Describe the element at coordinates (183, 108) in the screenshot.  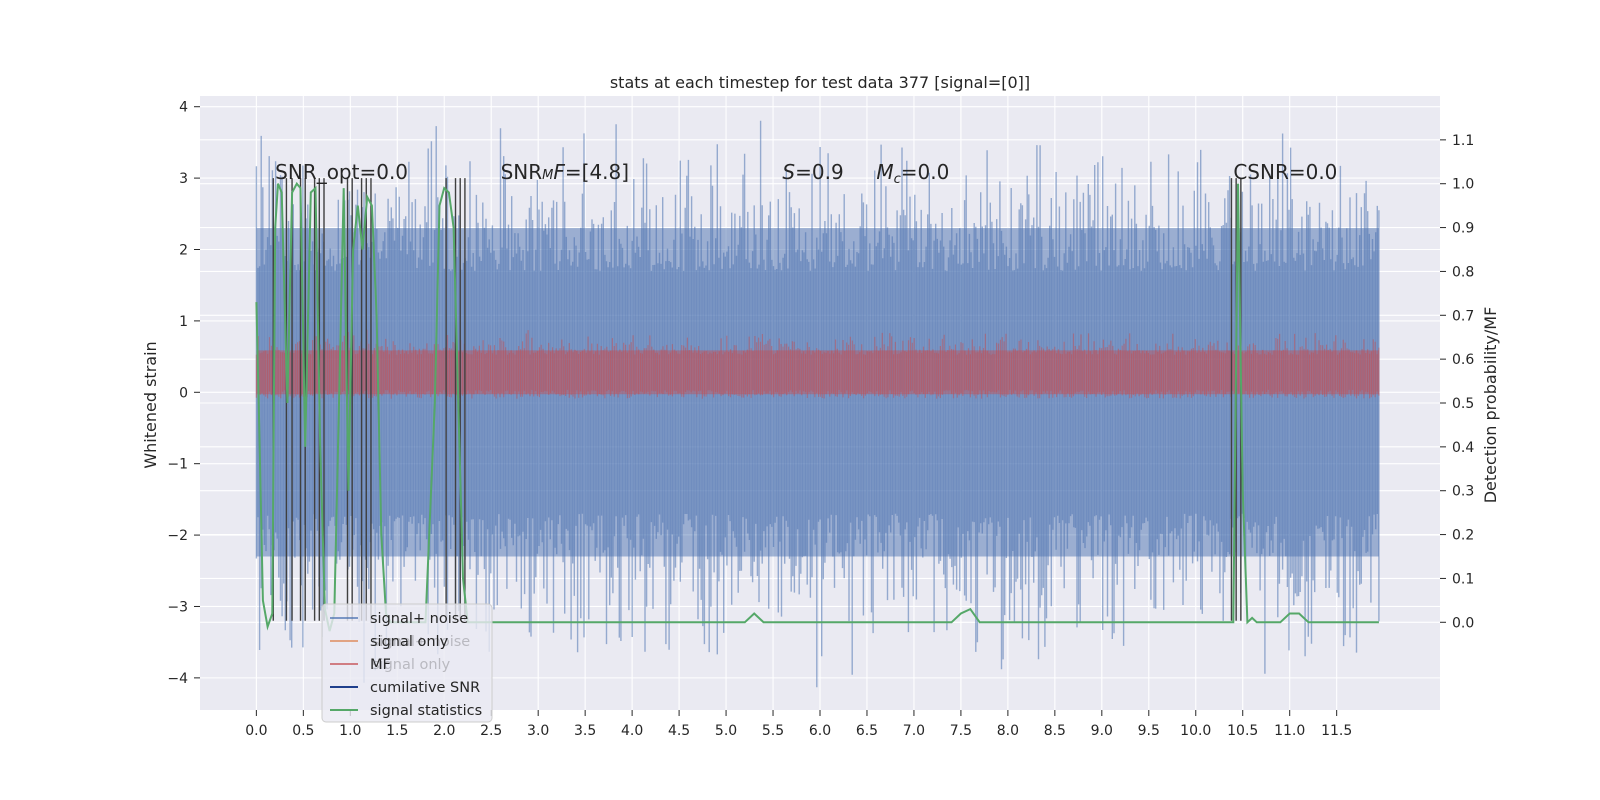
I see `y-tick-label: 4` at that location.